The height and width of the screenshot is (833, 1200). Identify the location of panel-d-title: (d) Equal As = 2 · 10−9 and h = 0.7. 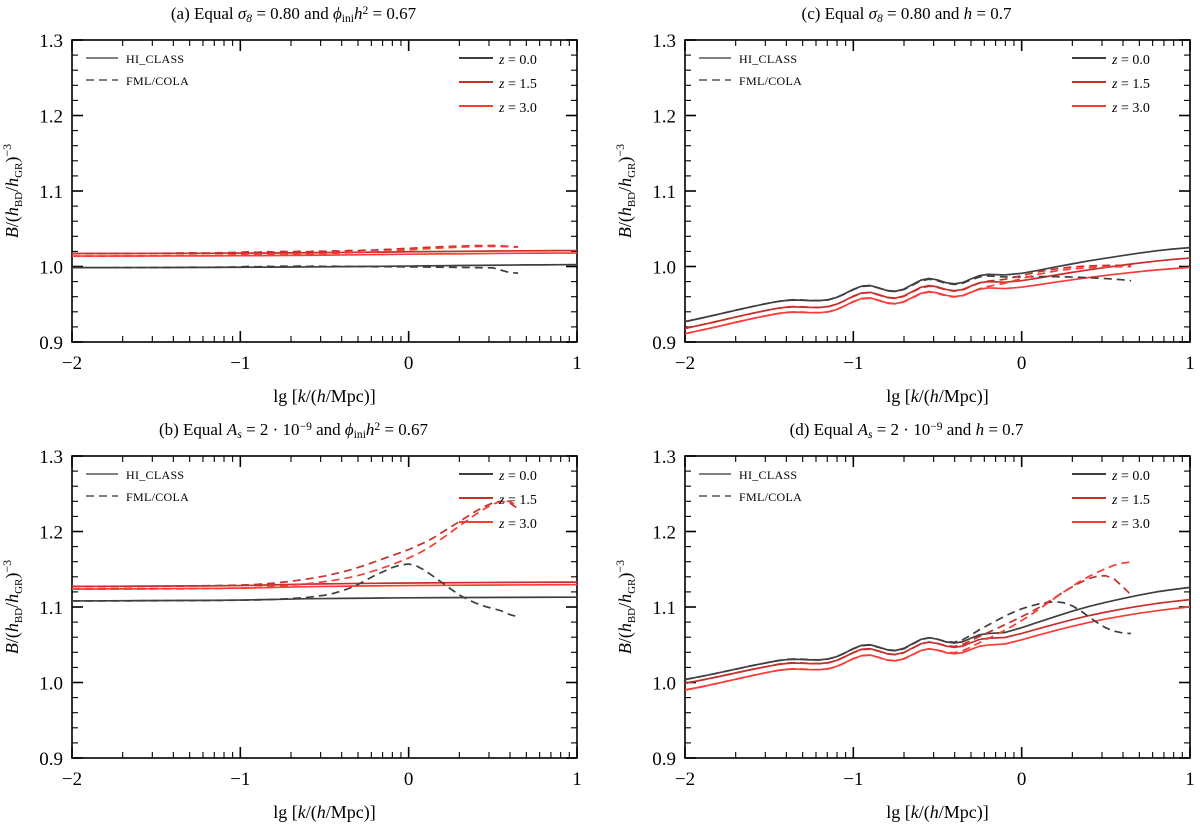
(906, 431).